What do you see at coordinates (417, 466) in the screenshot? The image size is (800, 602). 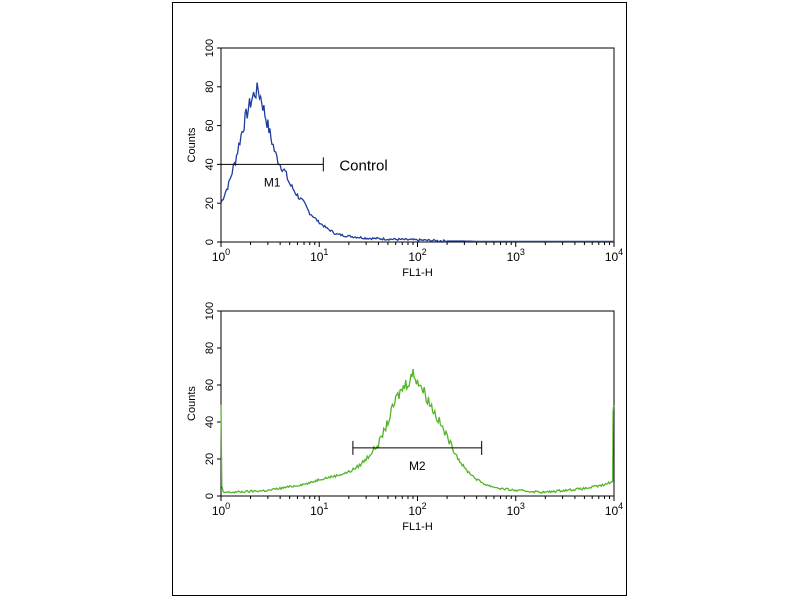 I see `marker-label: M2` at bounding box center [417, 466].